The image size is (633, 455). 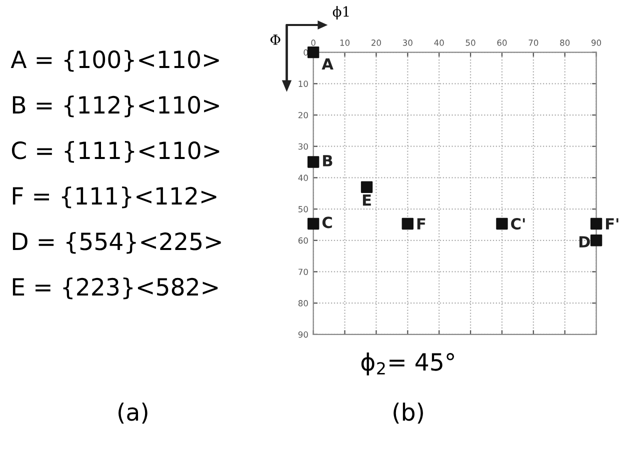 I want to click on y-tick-label: 40, so click(x=303, y=177).